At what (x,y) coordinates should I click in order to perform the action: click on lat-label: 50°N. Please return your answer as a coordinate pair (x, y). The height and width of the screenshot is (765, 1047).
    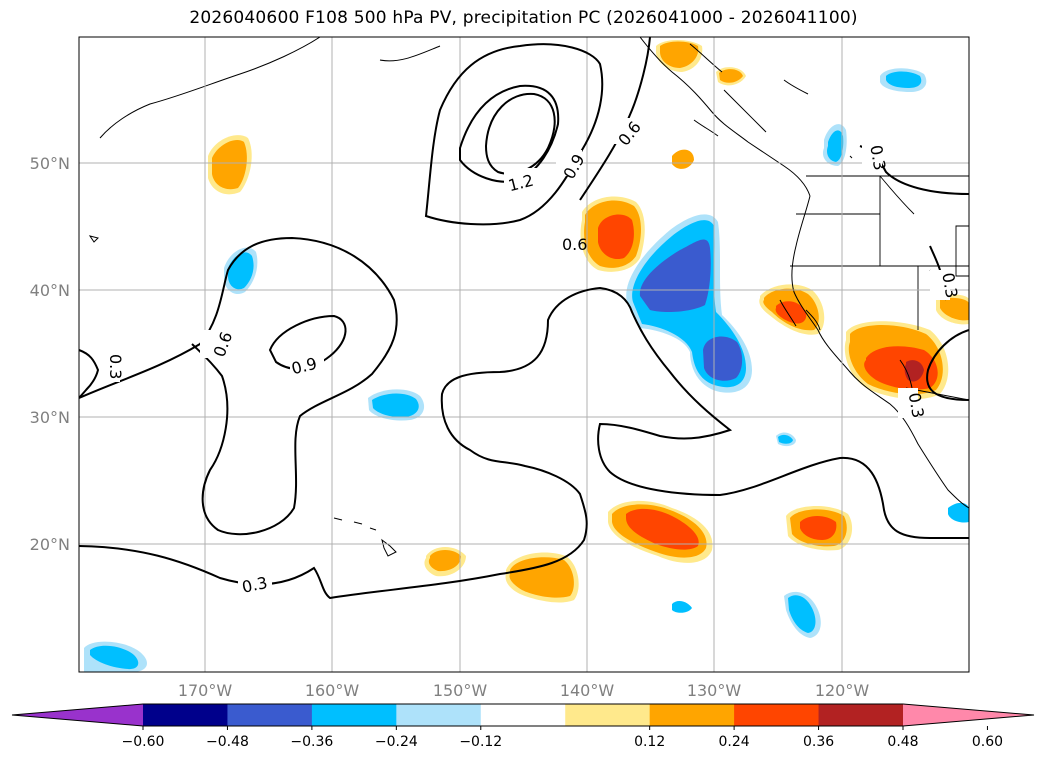
    Looking at the image, I should click on (50, 163).